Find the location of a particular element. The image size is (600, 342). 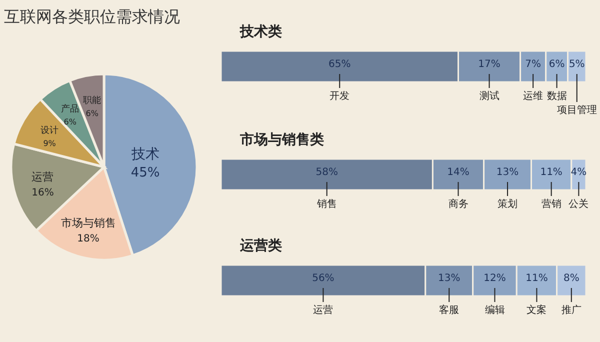

series-label: 运维 is located at coordinates (533, 96).